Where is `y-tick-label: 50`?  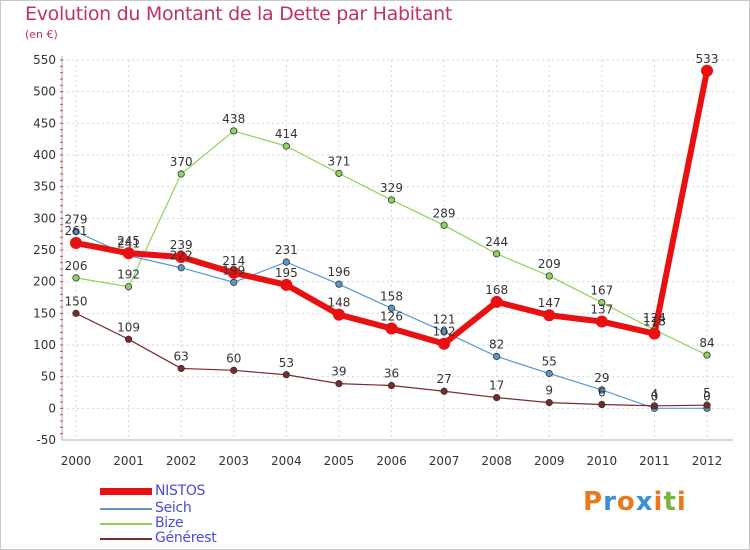
y-tick-label: 50 is located at coordinates (48, 377).